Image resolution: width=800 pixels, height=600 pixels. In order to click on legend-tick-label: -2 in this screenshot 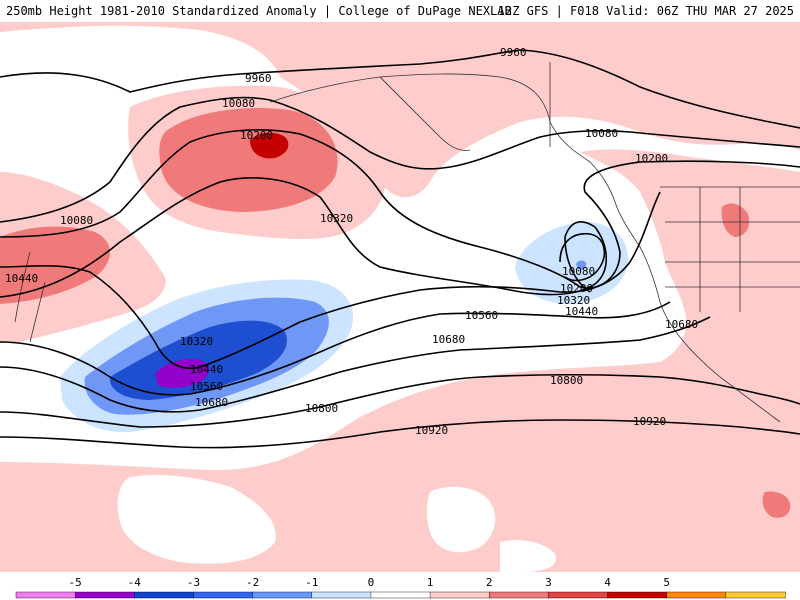, I will do `click(252, 582)`.